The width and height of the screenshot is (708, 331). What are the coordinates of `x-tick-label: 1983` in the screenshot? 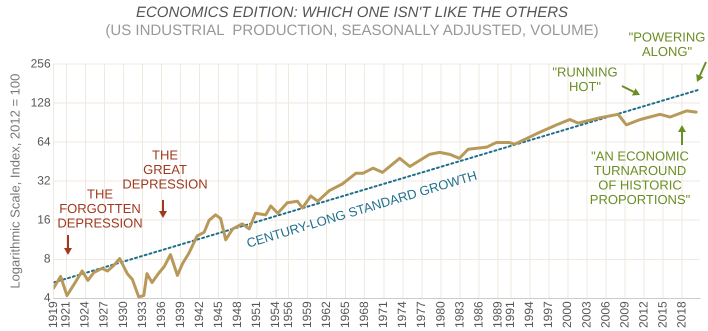 It's located at (459, 314).